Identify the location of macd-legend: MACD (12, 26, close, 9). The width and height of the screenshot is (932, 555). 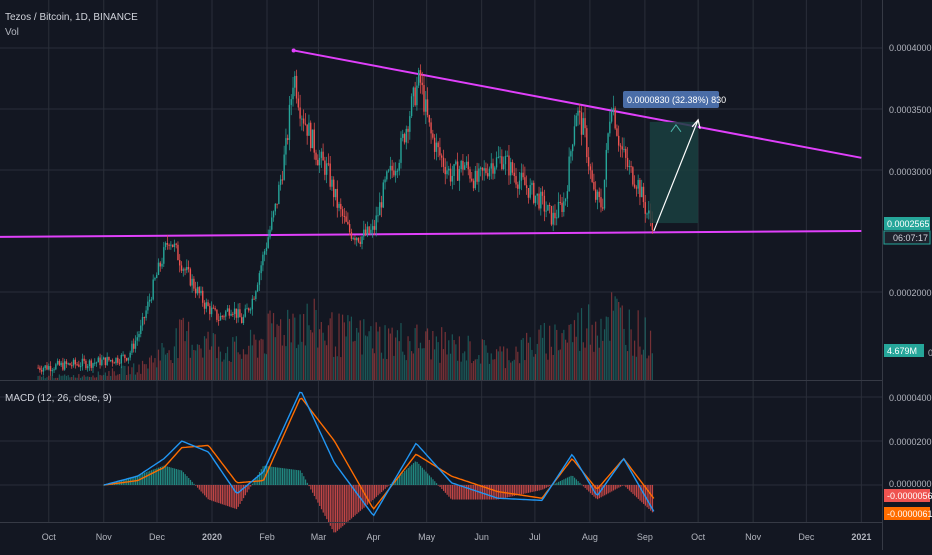
(58, 398).